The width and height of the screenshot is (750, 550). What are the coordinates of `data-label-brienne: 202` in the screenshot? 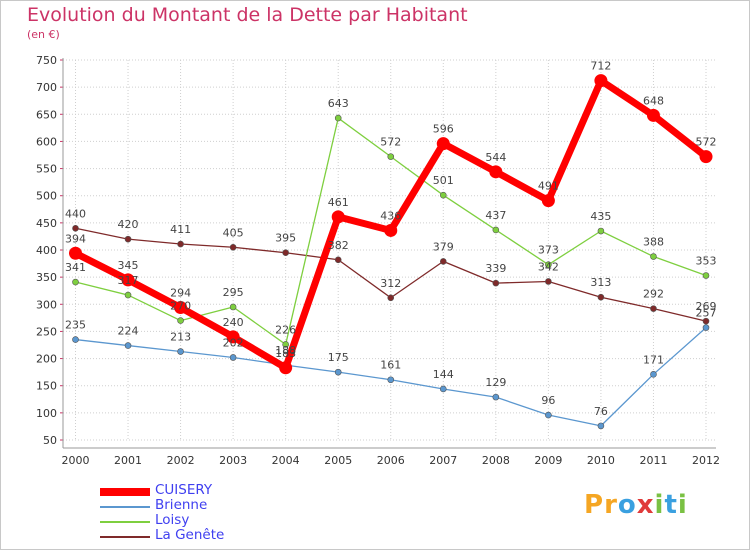 It's located at (233, 342).